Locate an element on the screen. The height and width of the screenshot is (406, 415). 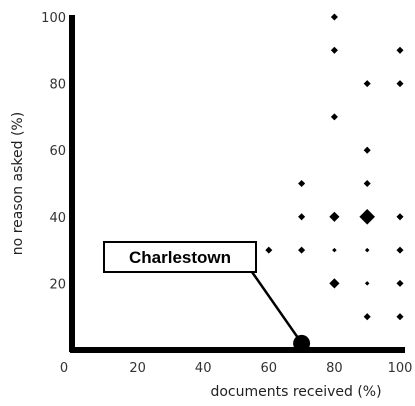
x-tick-label: 60 is located at coordinates (269, 368).